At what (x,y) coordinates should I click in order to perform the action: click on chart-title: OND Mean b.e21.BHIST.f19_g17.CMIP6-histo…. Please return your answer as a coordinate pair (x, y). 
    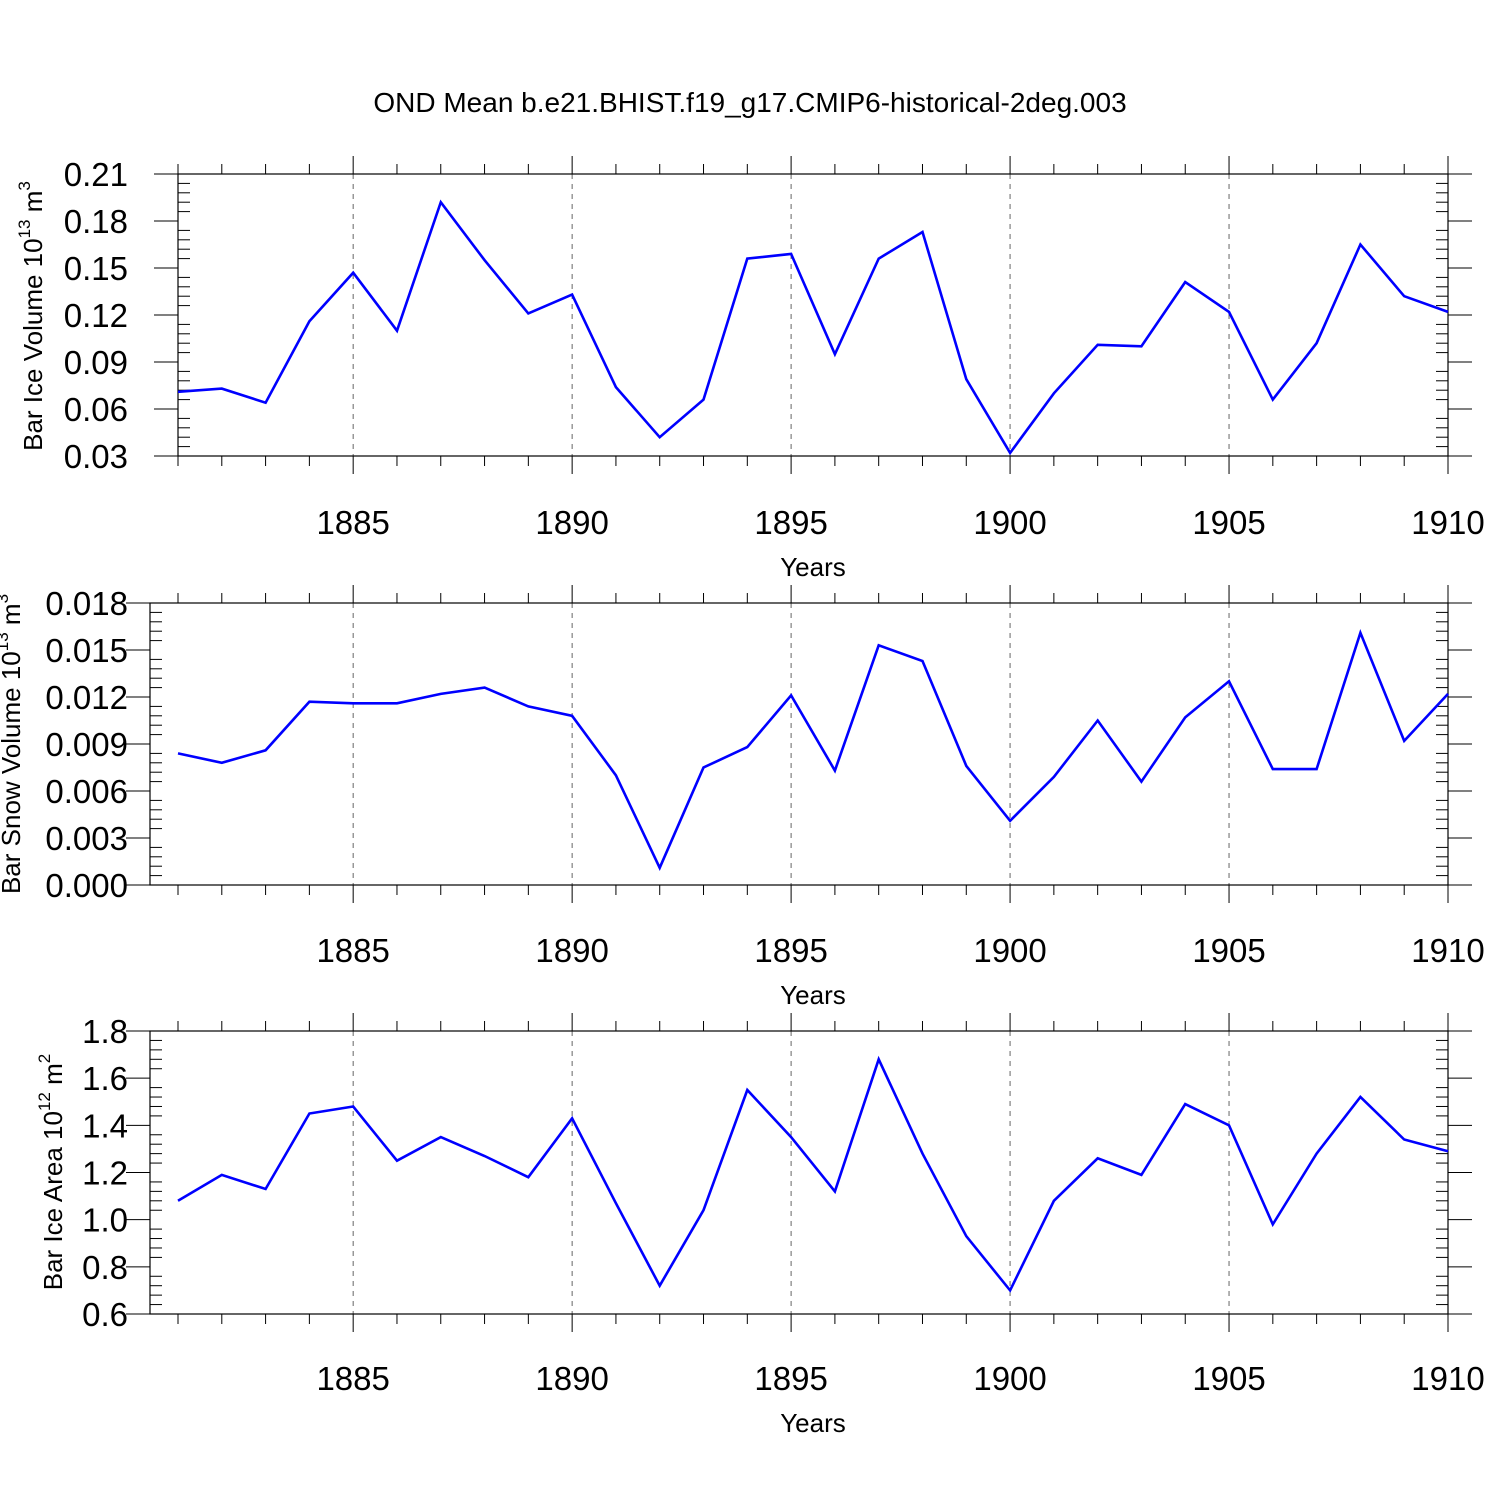
    Looking at the image, I should click on (749, 102).